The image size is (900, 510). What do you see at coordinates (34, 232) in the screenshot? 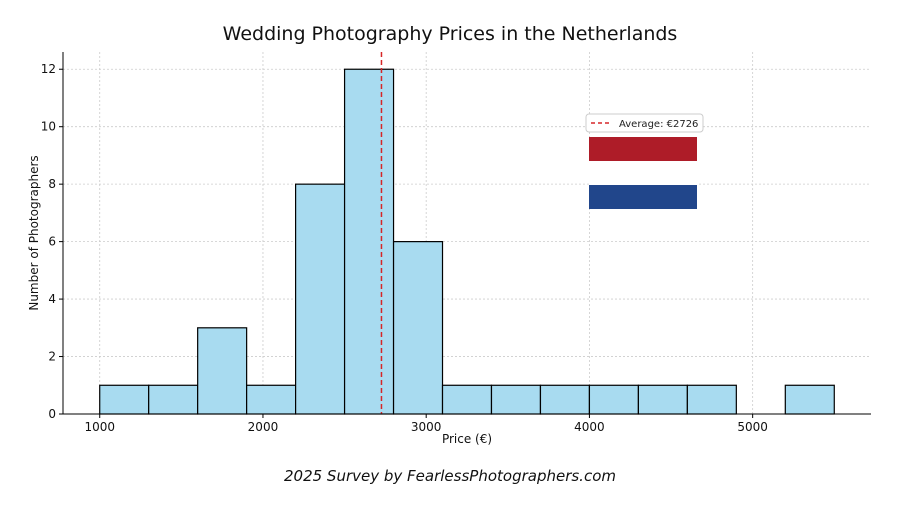
I see `y-axis-label: Number of Photographers` at bounding box center [34, 232].